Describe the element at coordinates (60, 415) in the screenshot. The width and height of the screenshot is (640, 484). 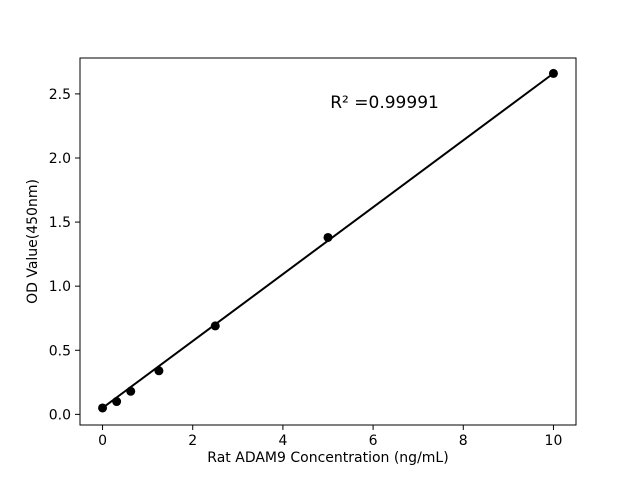
I see `y-tick-label: 0.0` at that location.